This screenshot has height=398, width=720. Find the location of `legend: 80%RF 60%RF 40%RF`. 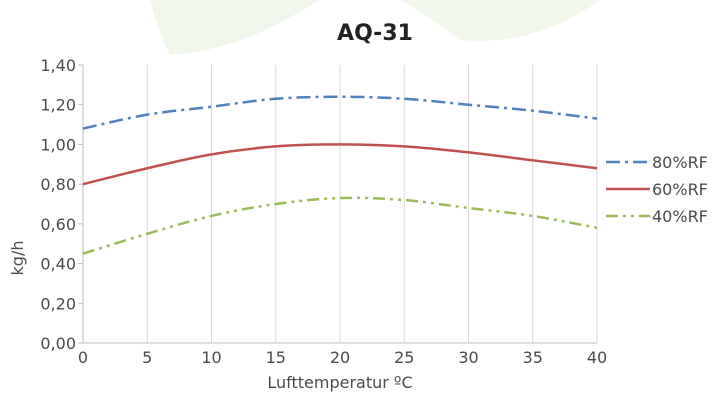

legend: 80%RF 60%RF 40%RF is located at coordinates (657, 189).